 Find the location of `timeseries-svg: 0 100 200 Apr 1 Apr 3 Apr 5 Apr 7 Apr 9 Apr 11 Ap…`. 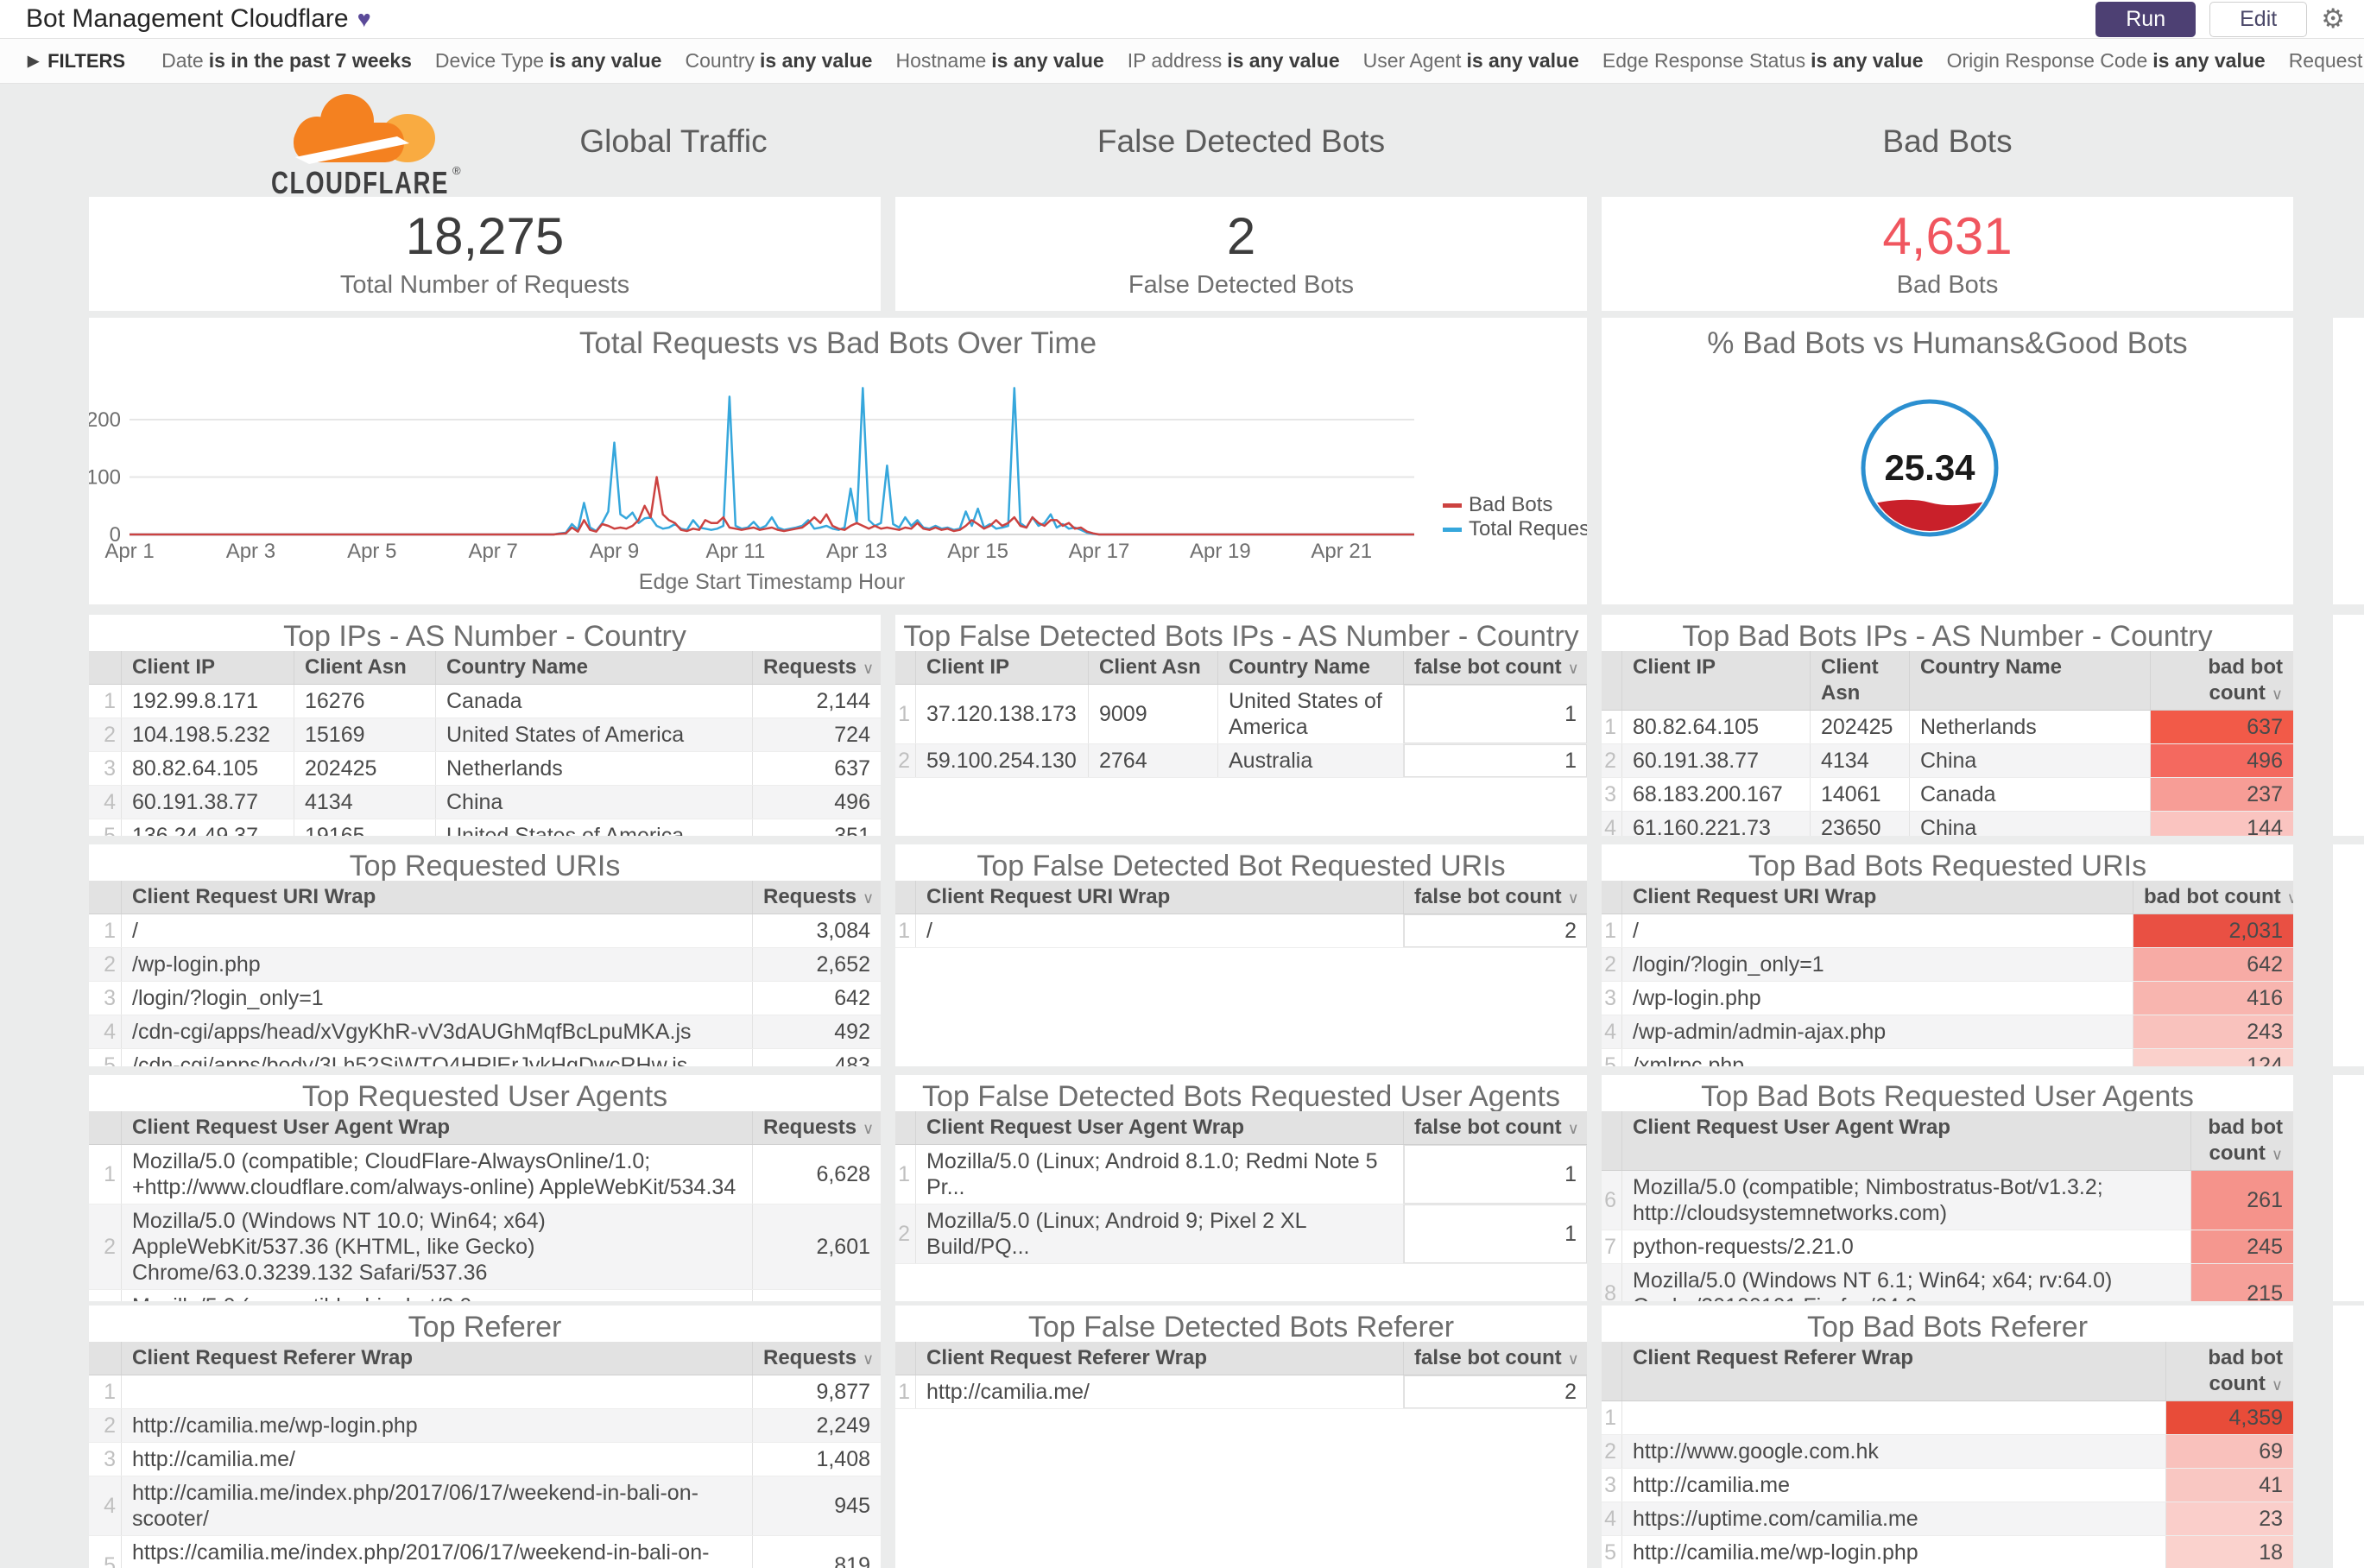

timeseries-svg: 0 100 200 Apr 1 Apr 3 Apr 5 Apr 7 Apr 9 Apr 11 Ap… is located at coordinates (838, 483).